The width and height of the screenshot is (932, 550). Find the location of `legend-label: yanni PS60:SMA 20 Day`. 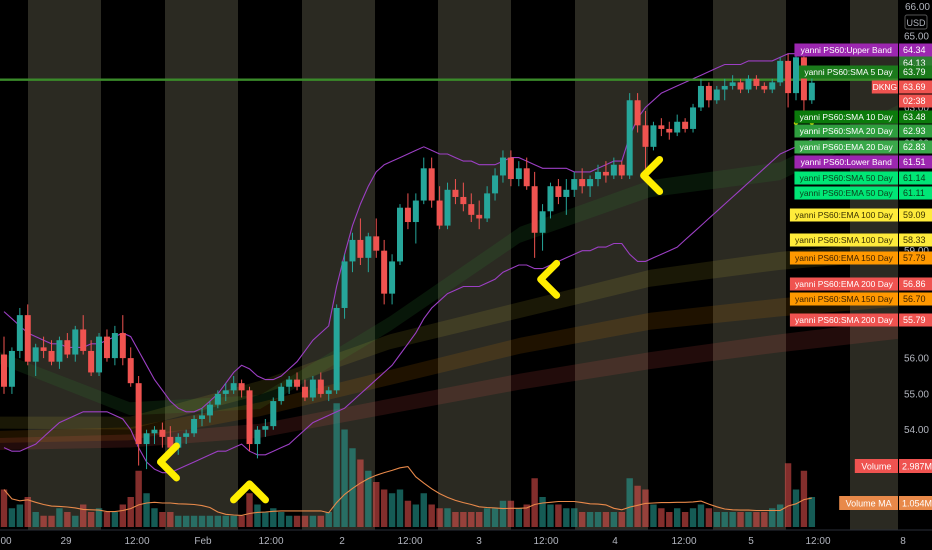

legend-label: yanni PS60:SMA 20 Day is located at coordinates (847, 131).